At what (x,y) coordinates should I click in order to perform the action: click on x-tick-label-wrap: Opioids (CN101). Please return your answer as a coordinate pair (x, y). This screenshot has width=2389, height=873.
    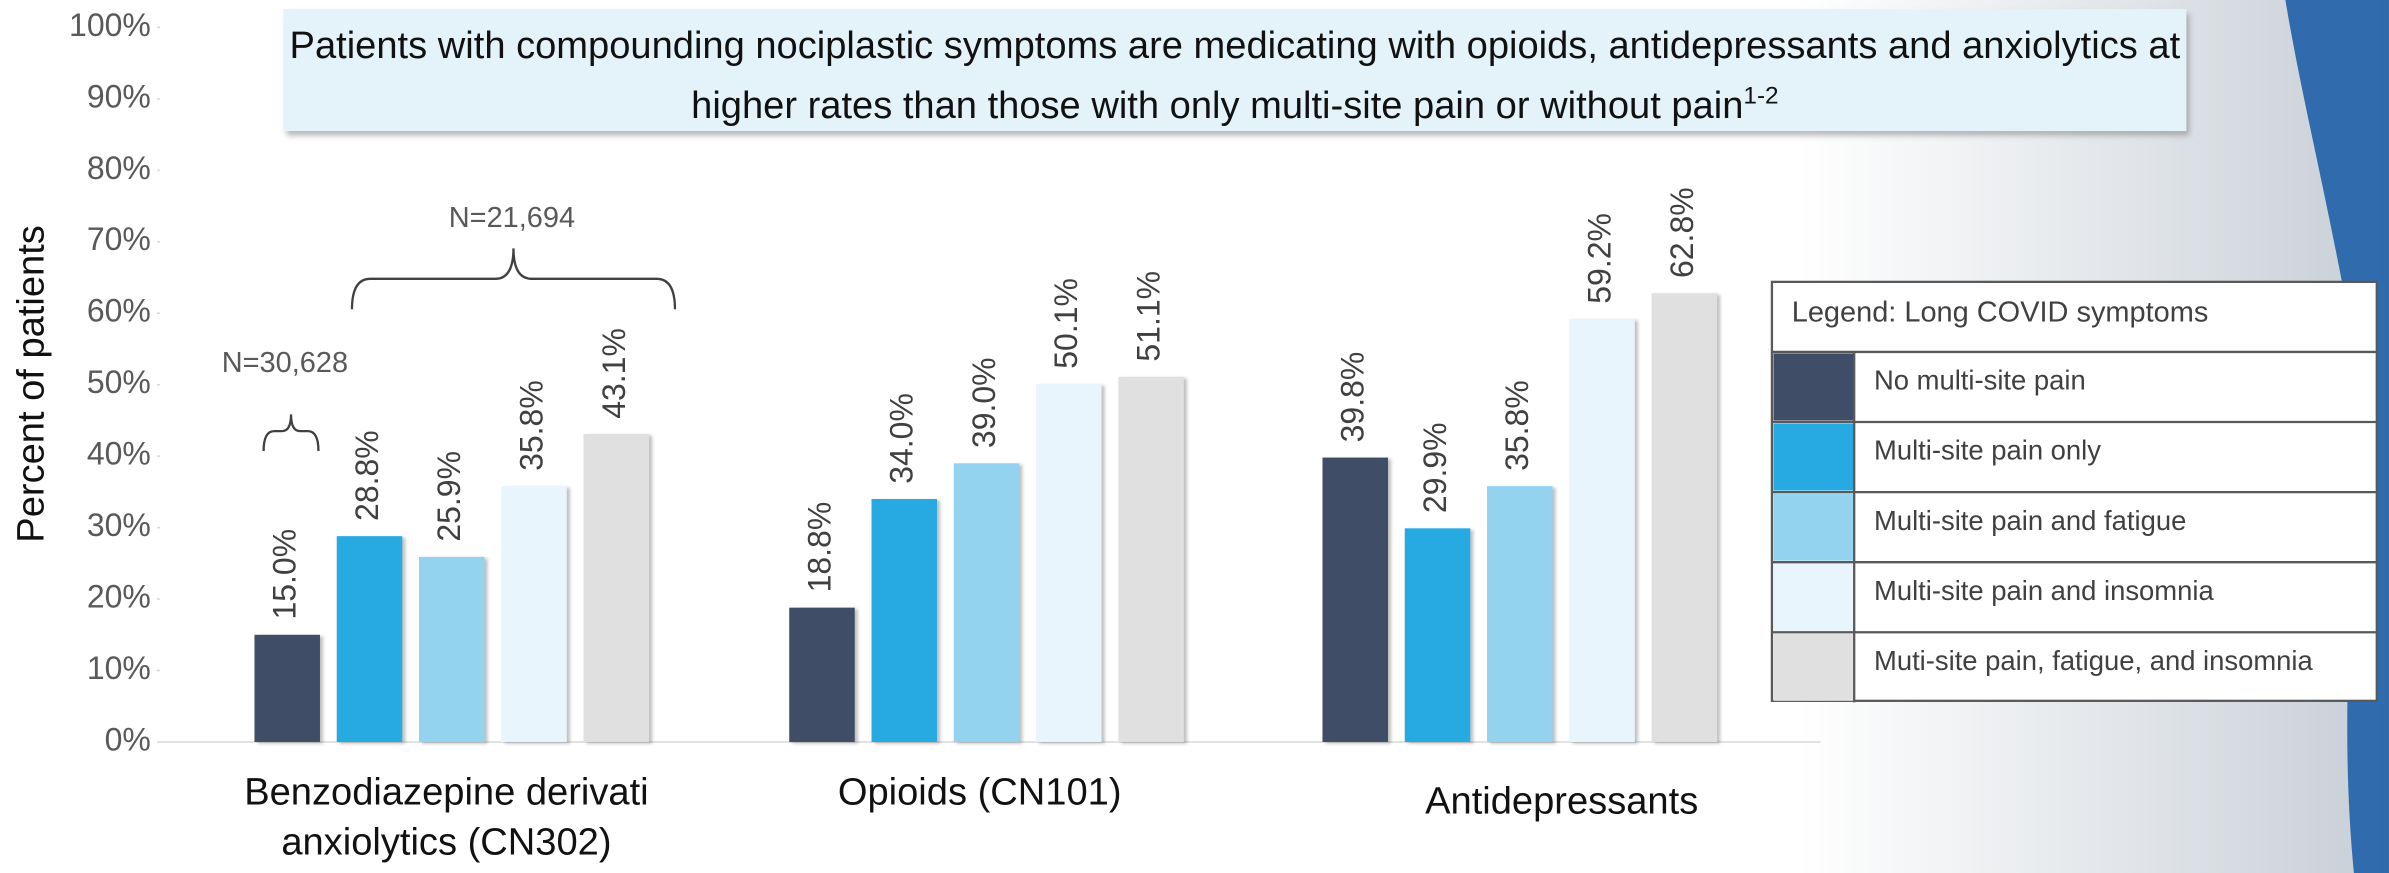
    Looking at the image, I should click on (979, 792).